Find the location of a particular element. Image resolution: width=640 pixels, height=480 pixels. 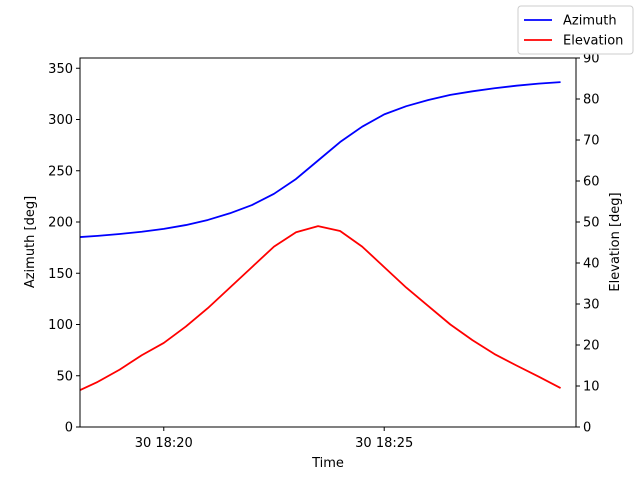

y-tick-label: 300 is located at coordinates (60, 120).